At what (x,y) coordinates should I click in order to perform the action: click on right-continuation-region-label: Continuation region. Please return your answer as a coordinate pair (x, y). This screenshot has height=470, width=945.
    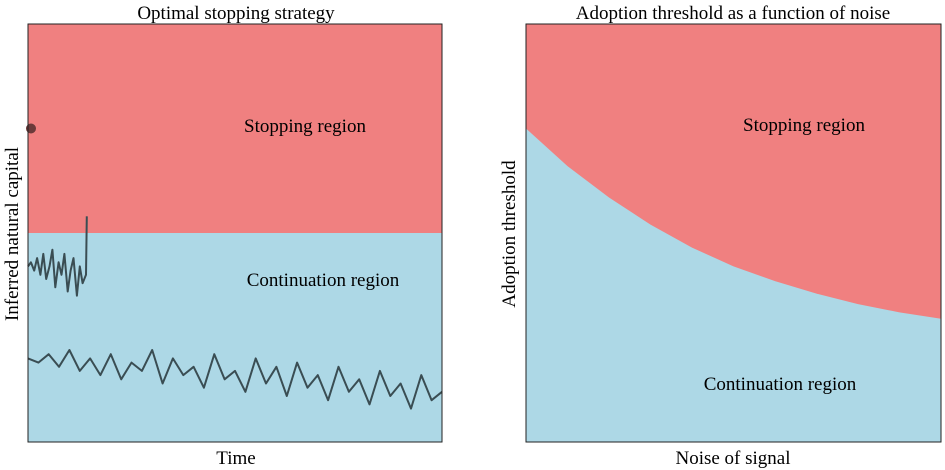
    Looking at the image, I should click on (780, 384).